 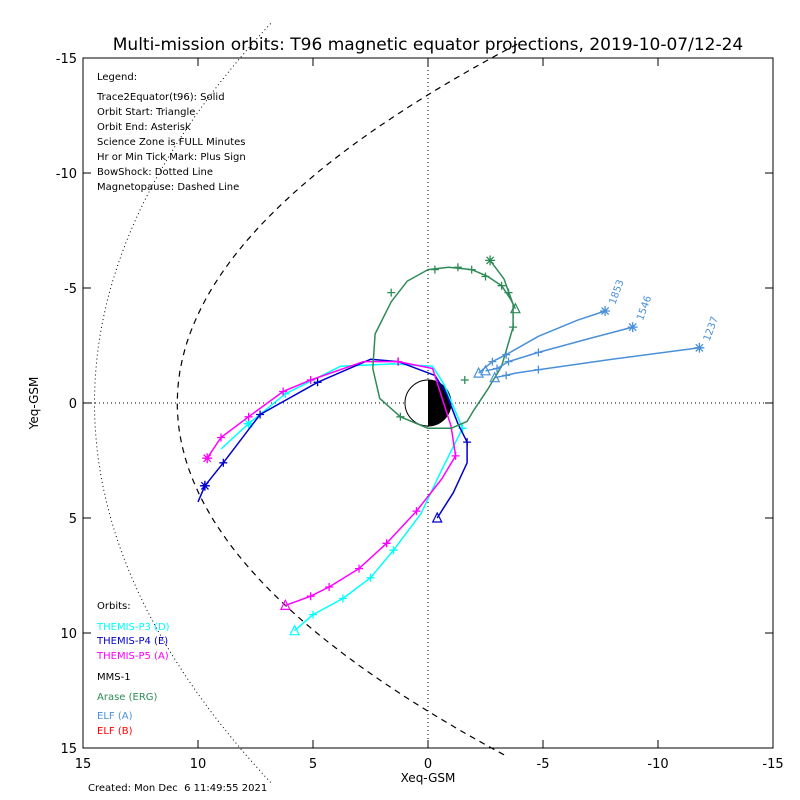 I want to click on series-themis-p5-a, so click(x=331, y=483).